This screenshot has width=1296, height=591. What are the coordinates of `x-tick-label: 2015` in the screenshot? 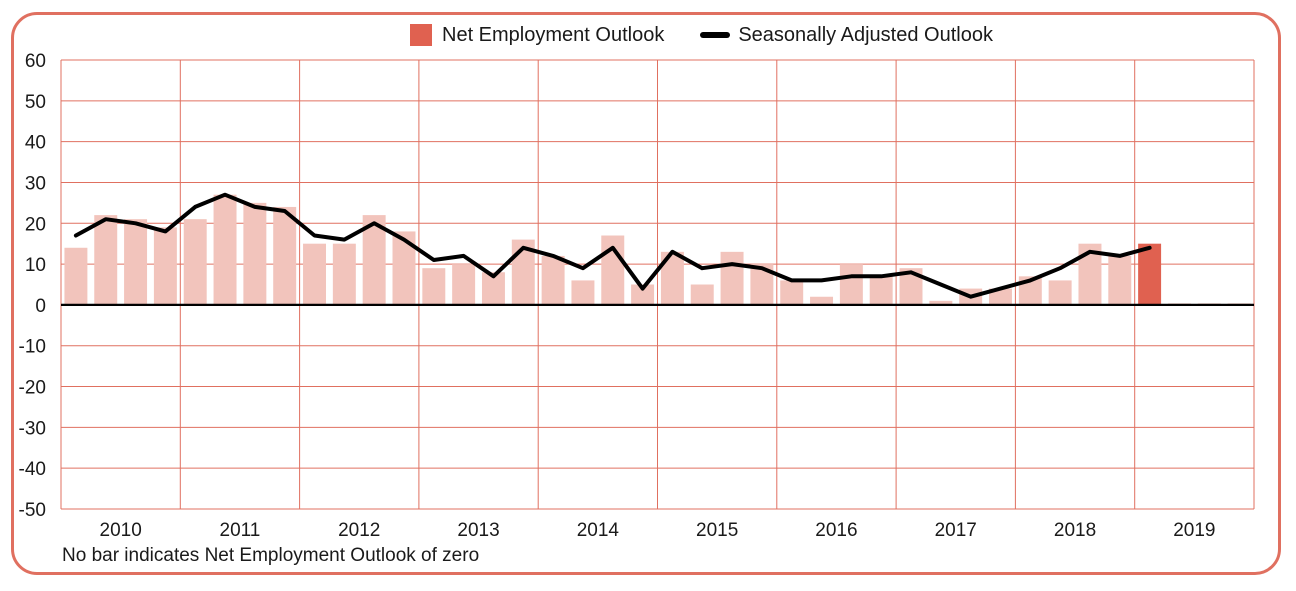 It's located at (717, 530).